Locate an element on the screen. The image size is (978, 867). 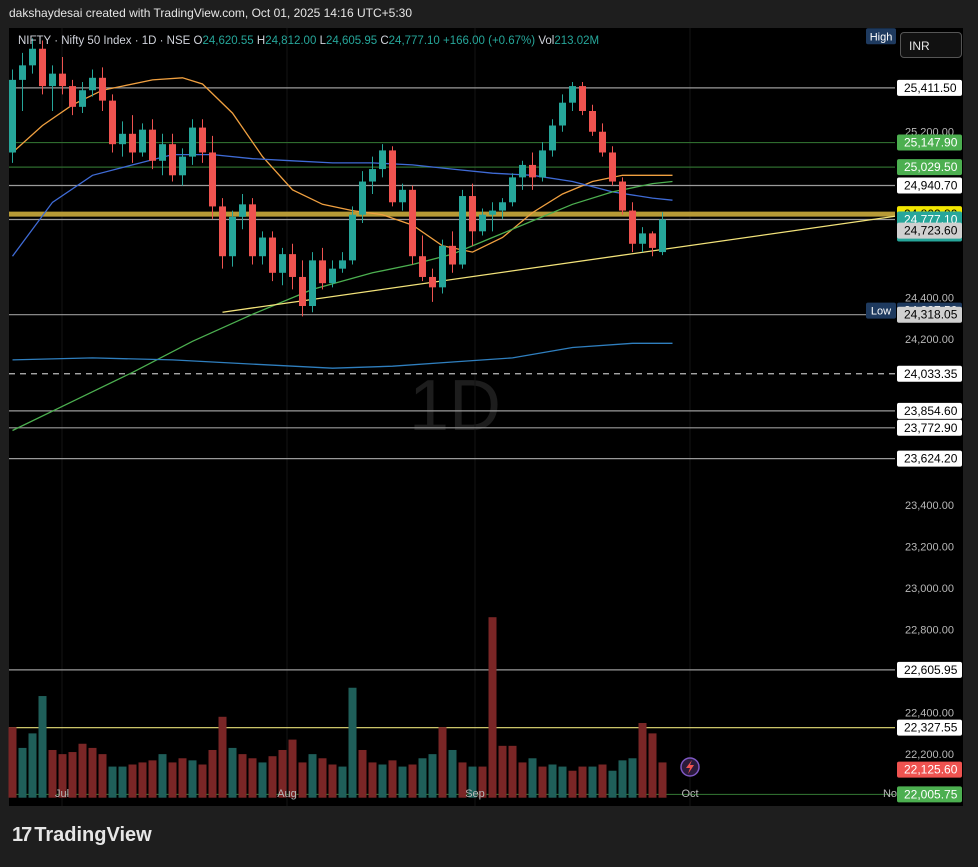
change-value: +166.00 (+0.67%) is located at coordinates (489, 41).